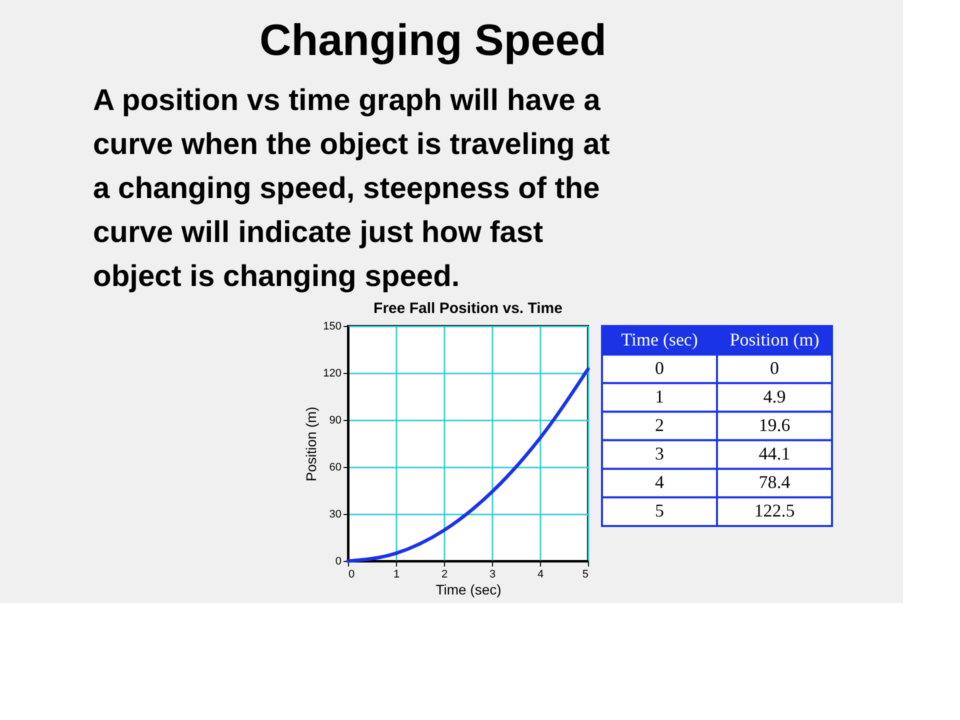 This screenshot has height=720, width=960. I want to click on data-label: 44.1, so click(774, 454).